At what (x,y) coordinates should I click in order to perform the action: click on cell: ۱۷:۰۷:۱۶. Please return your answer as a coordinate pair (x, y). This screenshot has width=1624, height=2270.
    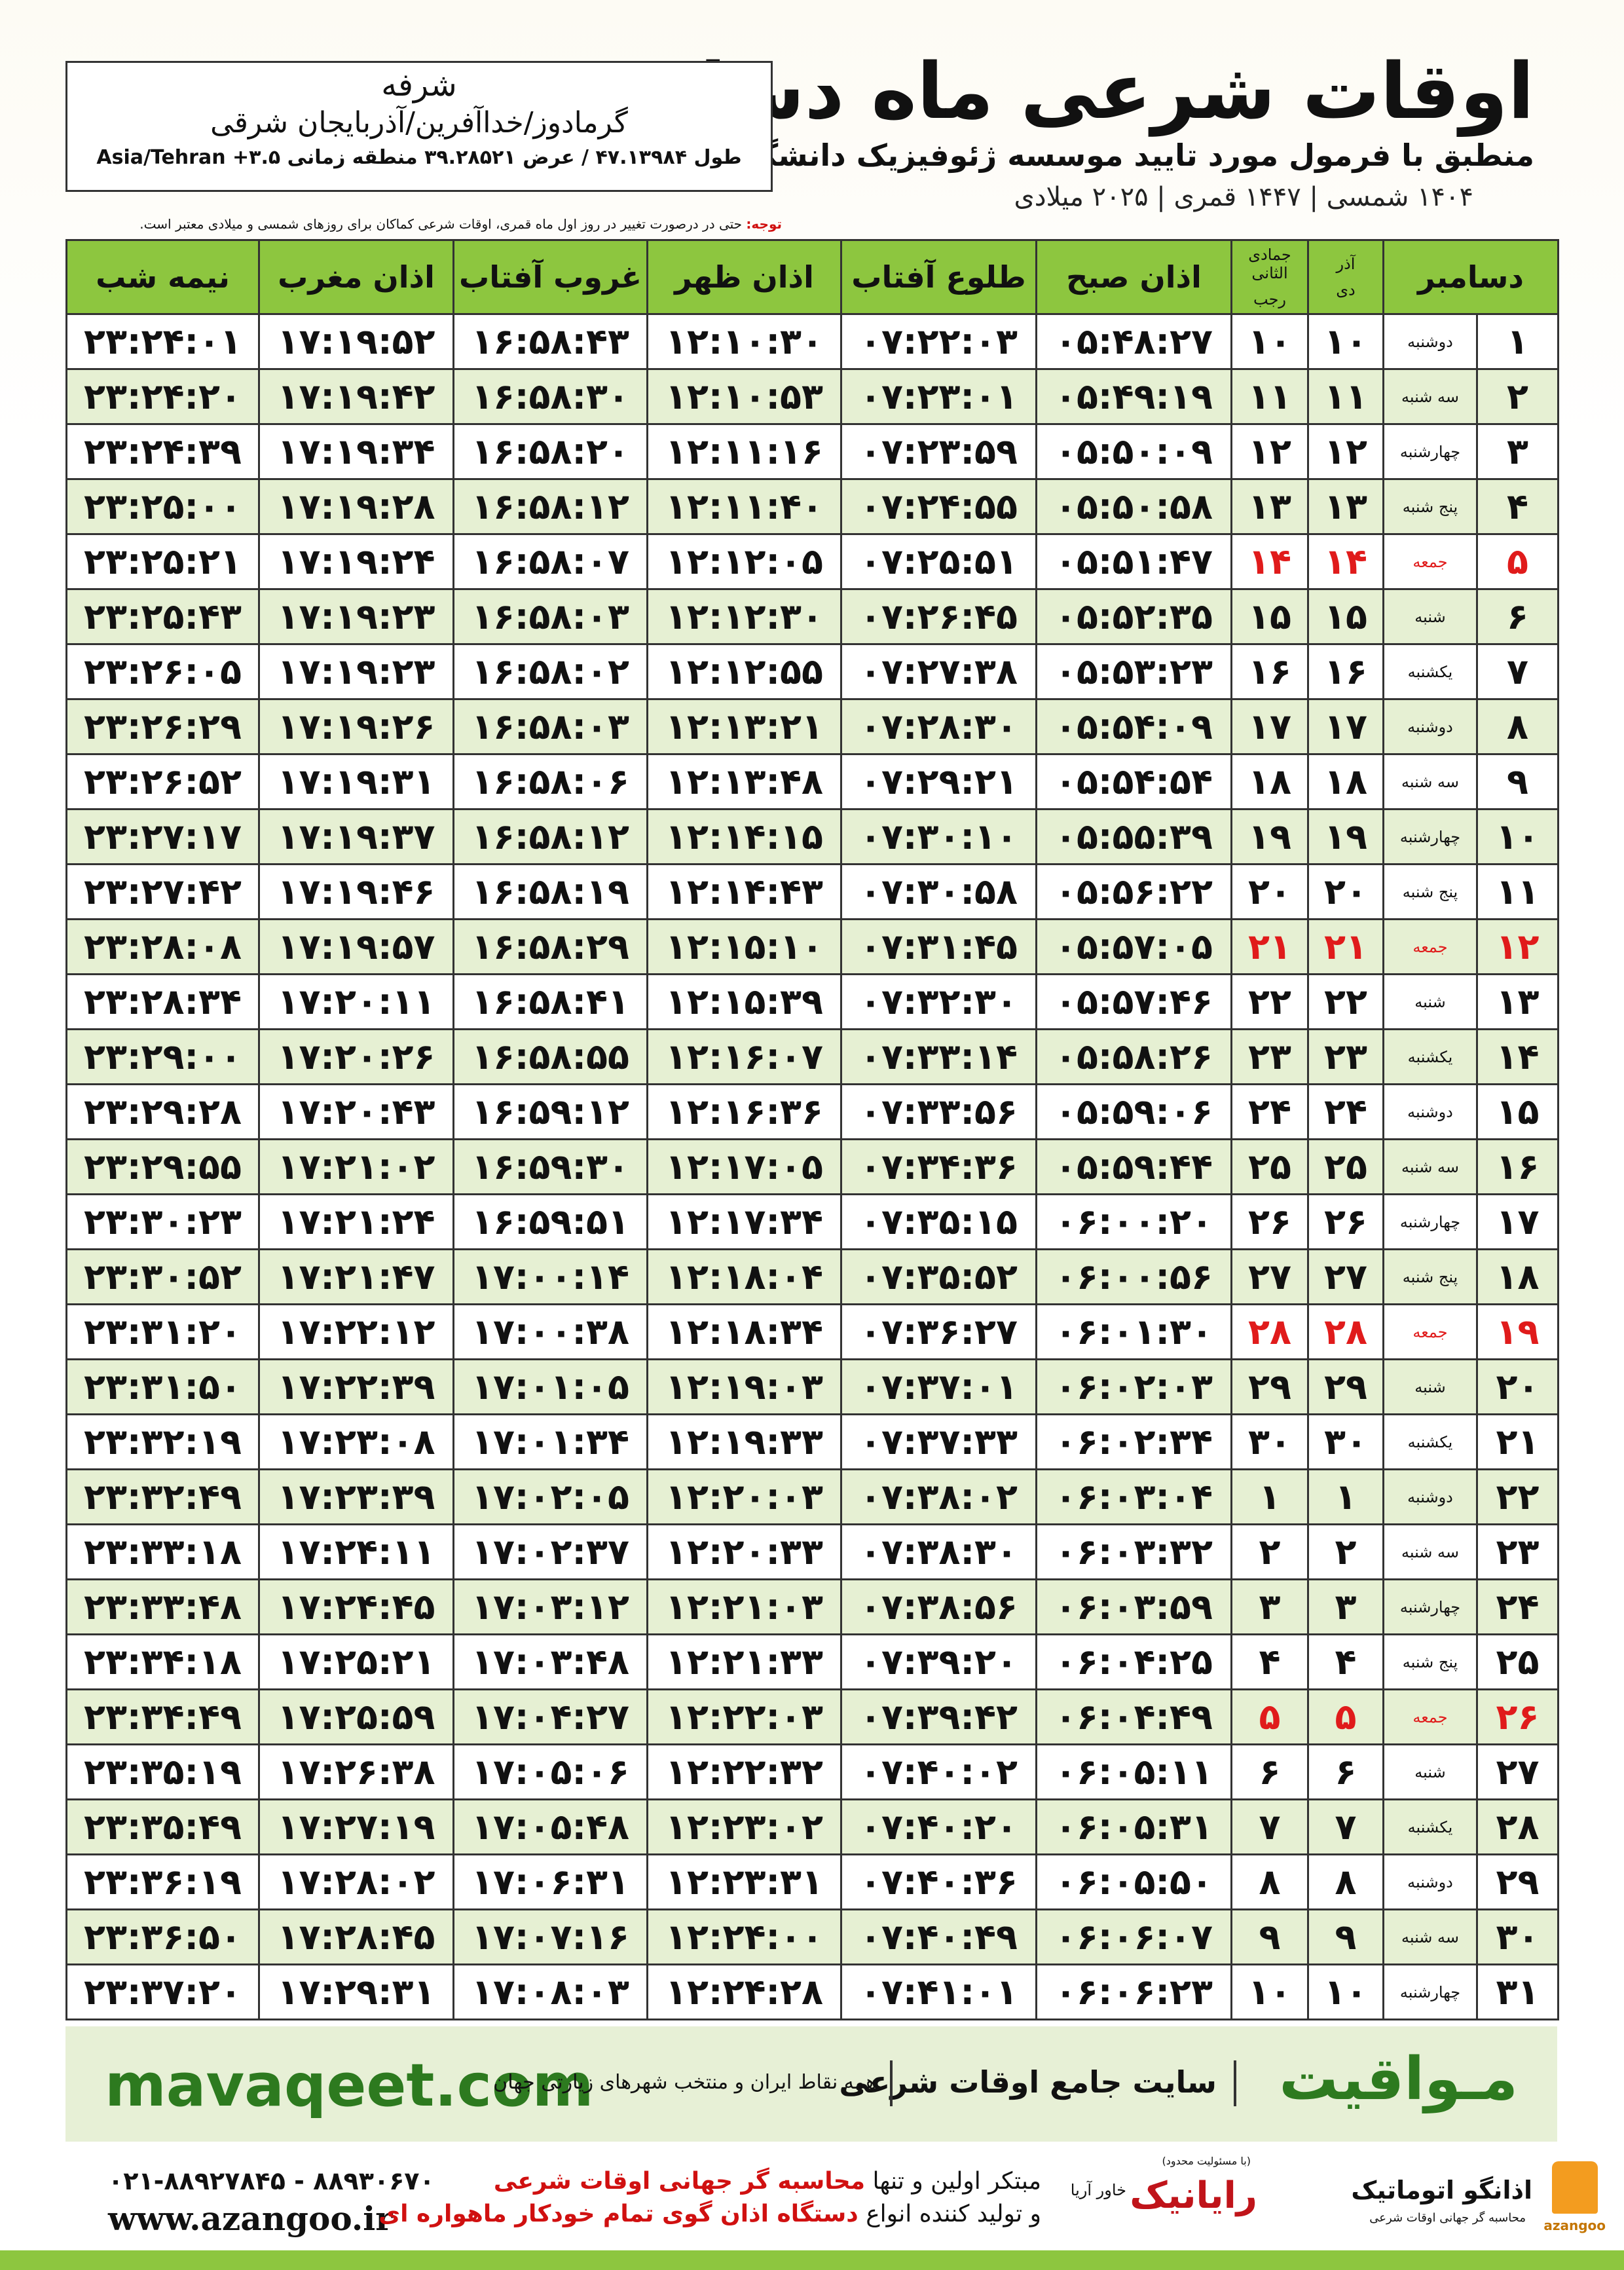
    Looking at the image, I should click on (550, 1936).